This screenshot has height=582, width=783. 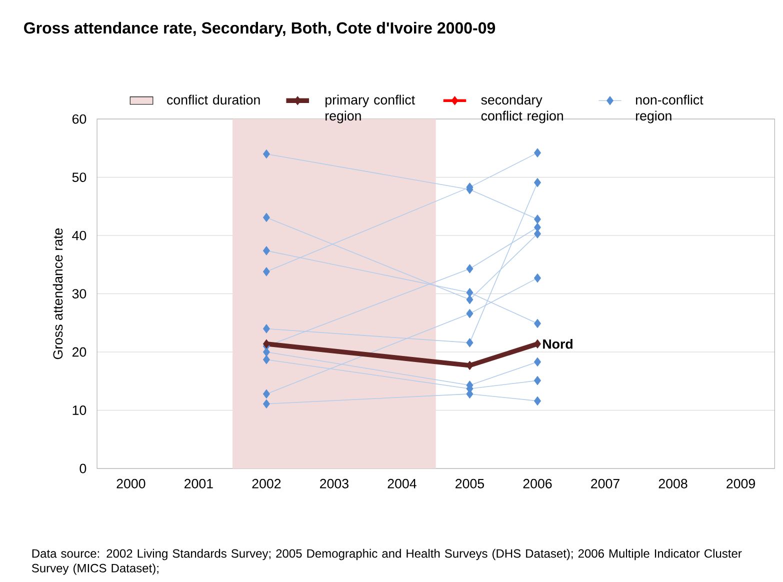 What do you see at coordinates (334, 484) in the screenshot?
I see `x-tick-label: 2003` at bounding box center [334, 484].